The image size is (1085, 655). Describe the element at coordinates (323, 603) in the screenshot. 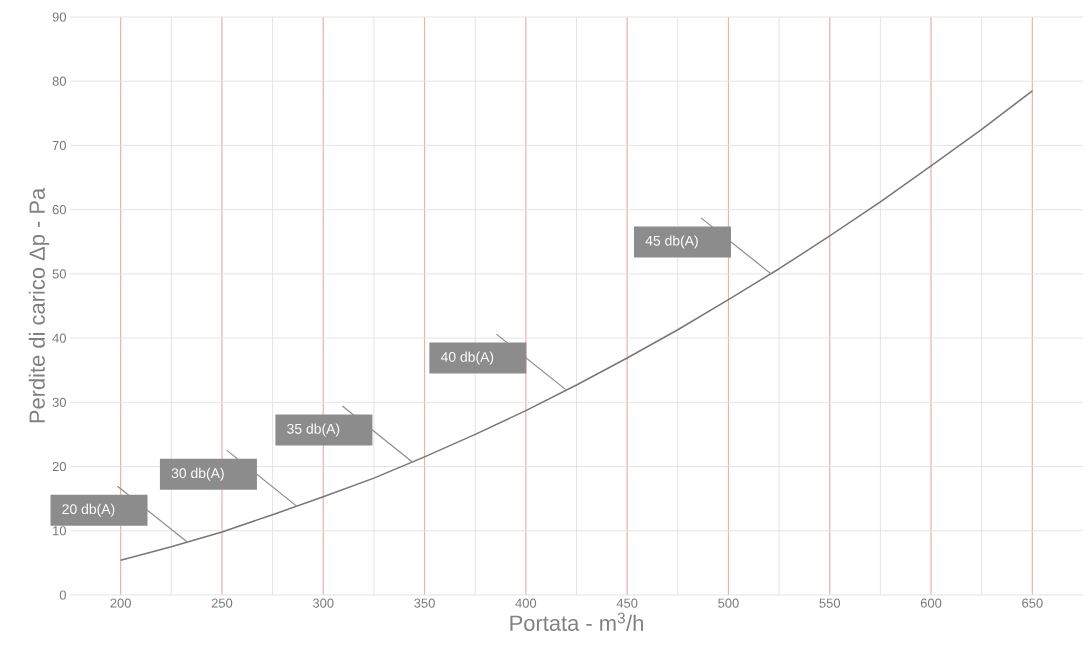

I see `x-tick-label: 300` at that location.